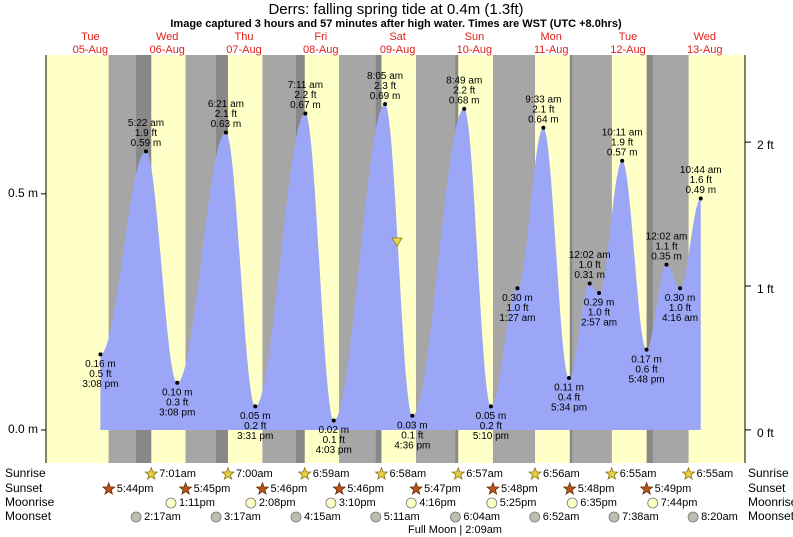 The width and height of the screenshot is (793, 537). What do you see at coordinates (628, 37) in the screenshot?
I see `weekday-label: Tue` at bounding box center [628, 37].